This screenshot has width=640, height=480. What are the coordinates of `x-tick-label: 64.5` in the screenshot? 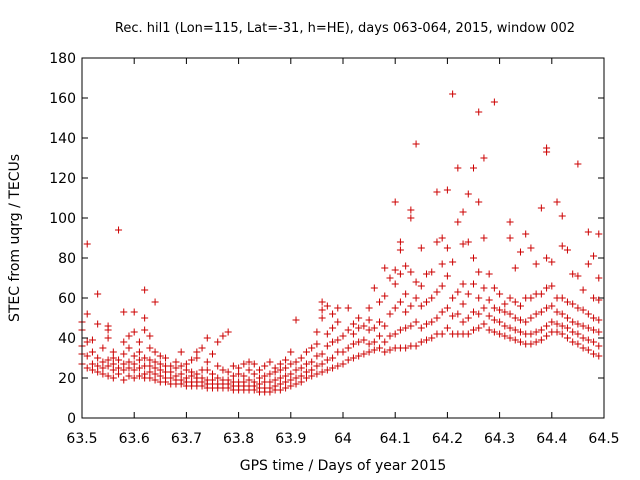 It's located at (603, 439).